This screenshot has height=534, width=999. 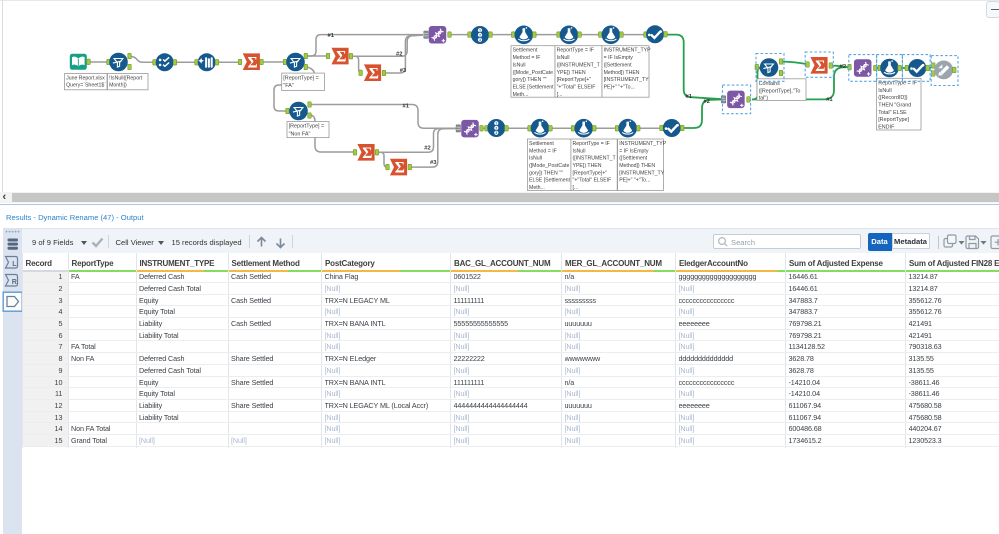 What do you see at coordinates (893, 98) in the screenshot?
I see `svg-text: ([RecordID])` at bounding box center [893, 98].